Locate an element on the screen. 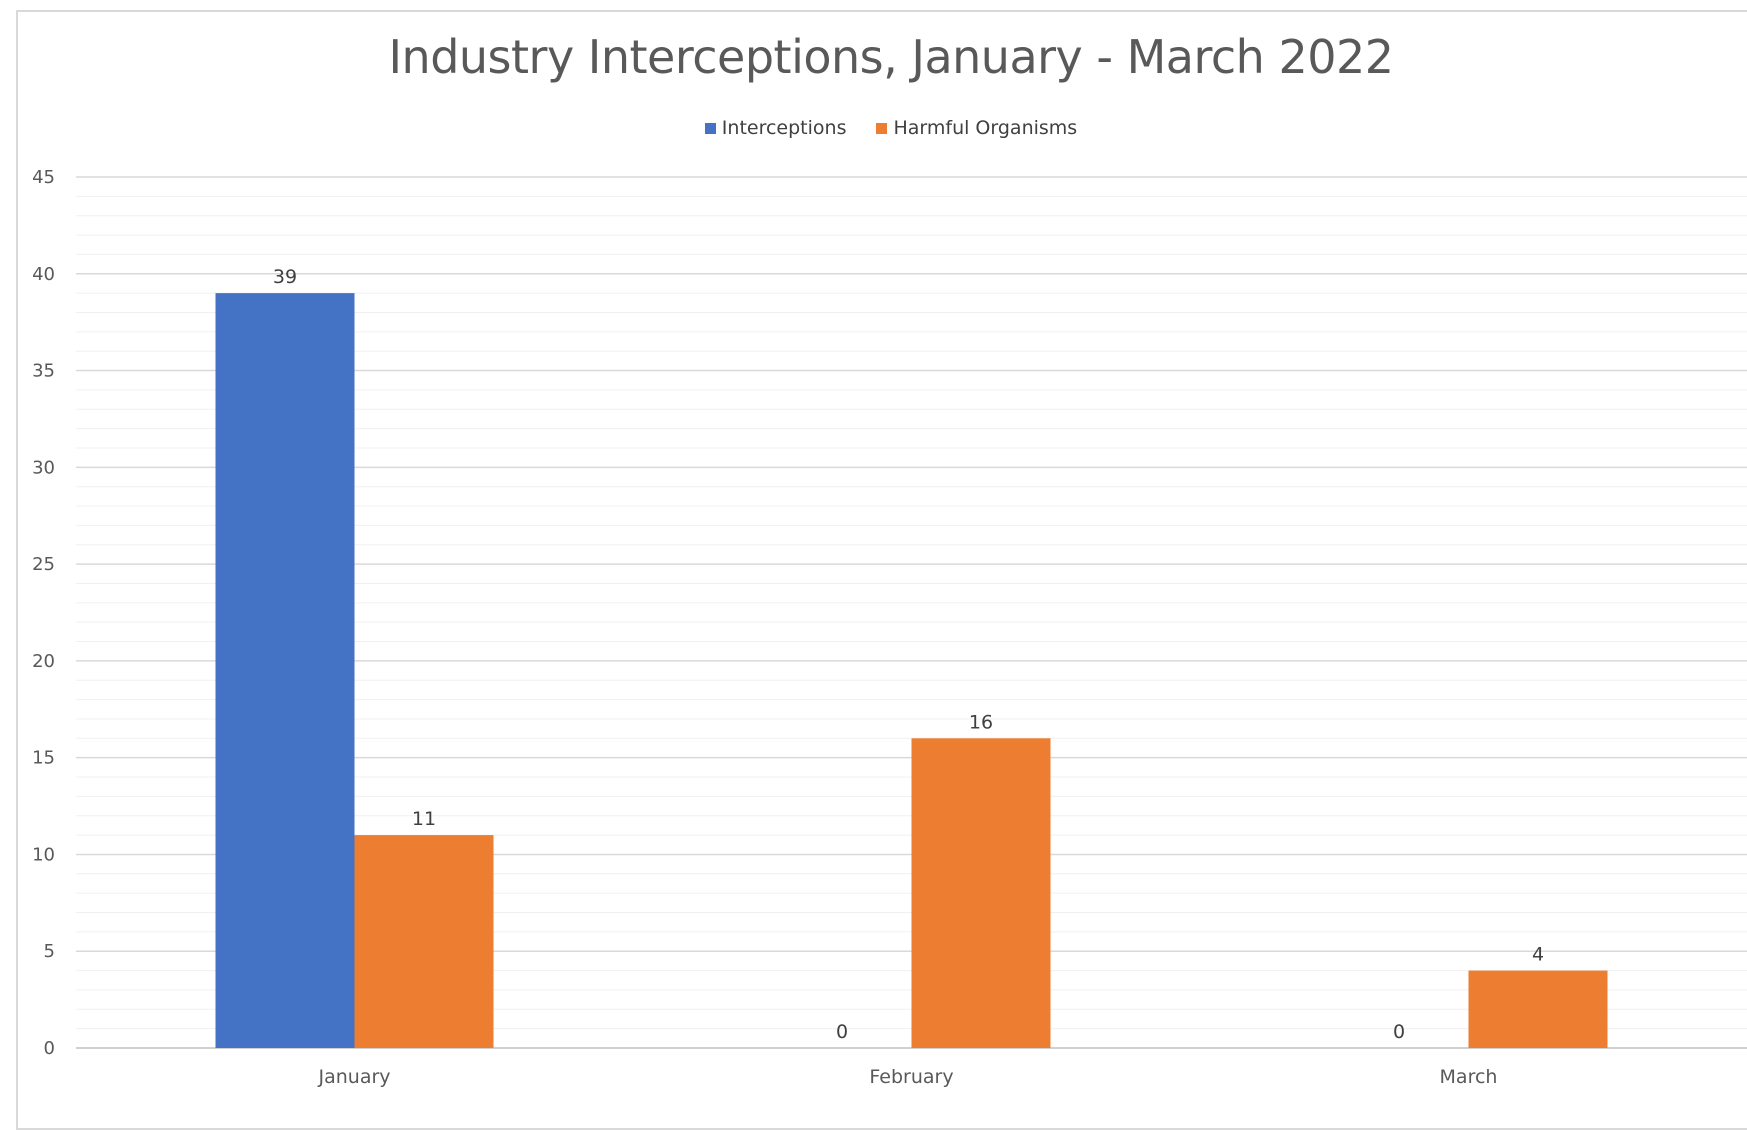 The width and height of the screenshot is (1747, 1130). legend-label-interceptions: Interceptions is located at coordinates (784, 128).